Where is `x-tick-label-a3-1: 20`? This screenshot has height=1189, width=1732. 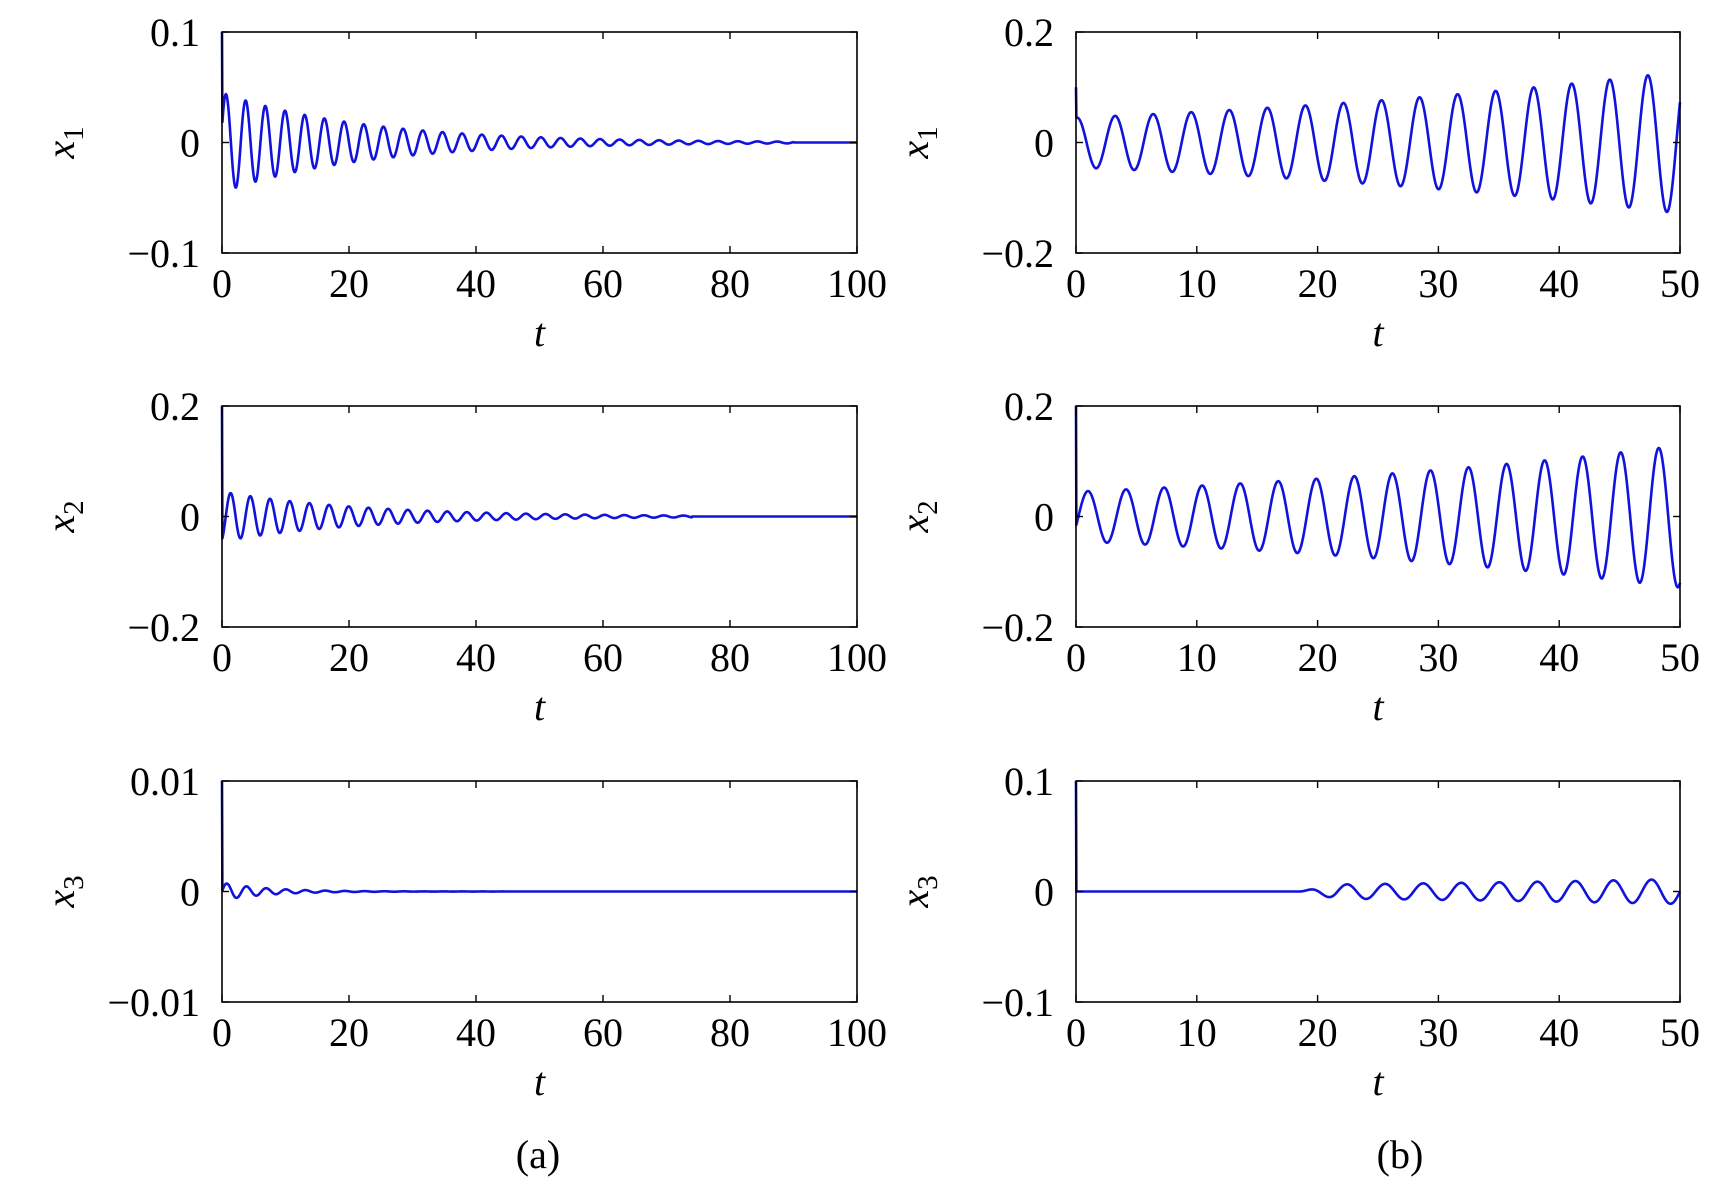
x-tick-label-a3-1: 20 is located at coordinates (349, 1032).